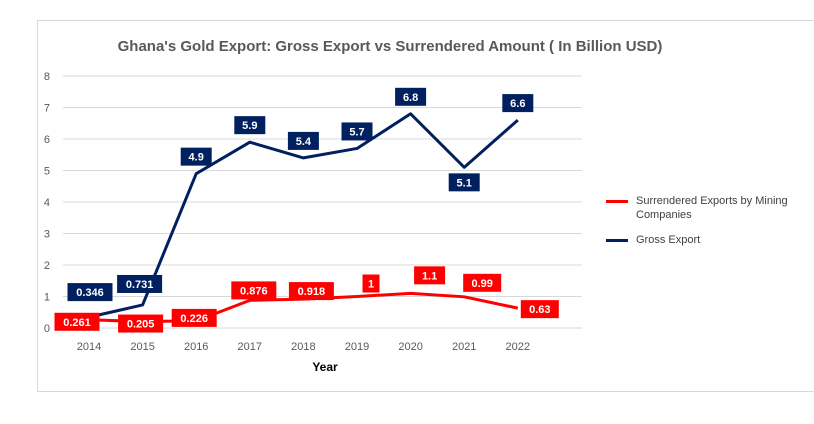 The width and height of the screenshot is (814, 424). I want to click on y-tick-label: 3, so click(47, 235).